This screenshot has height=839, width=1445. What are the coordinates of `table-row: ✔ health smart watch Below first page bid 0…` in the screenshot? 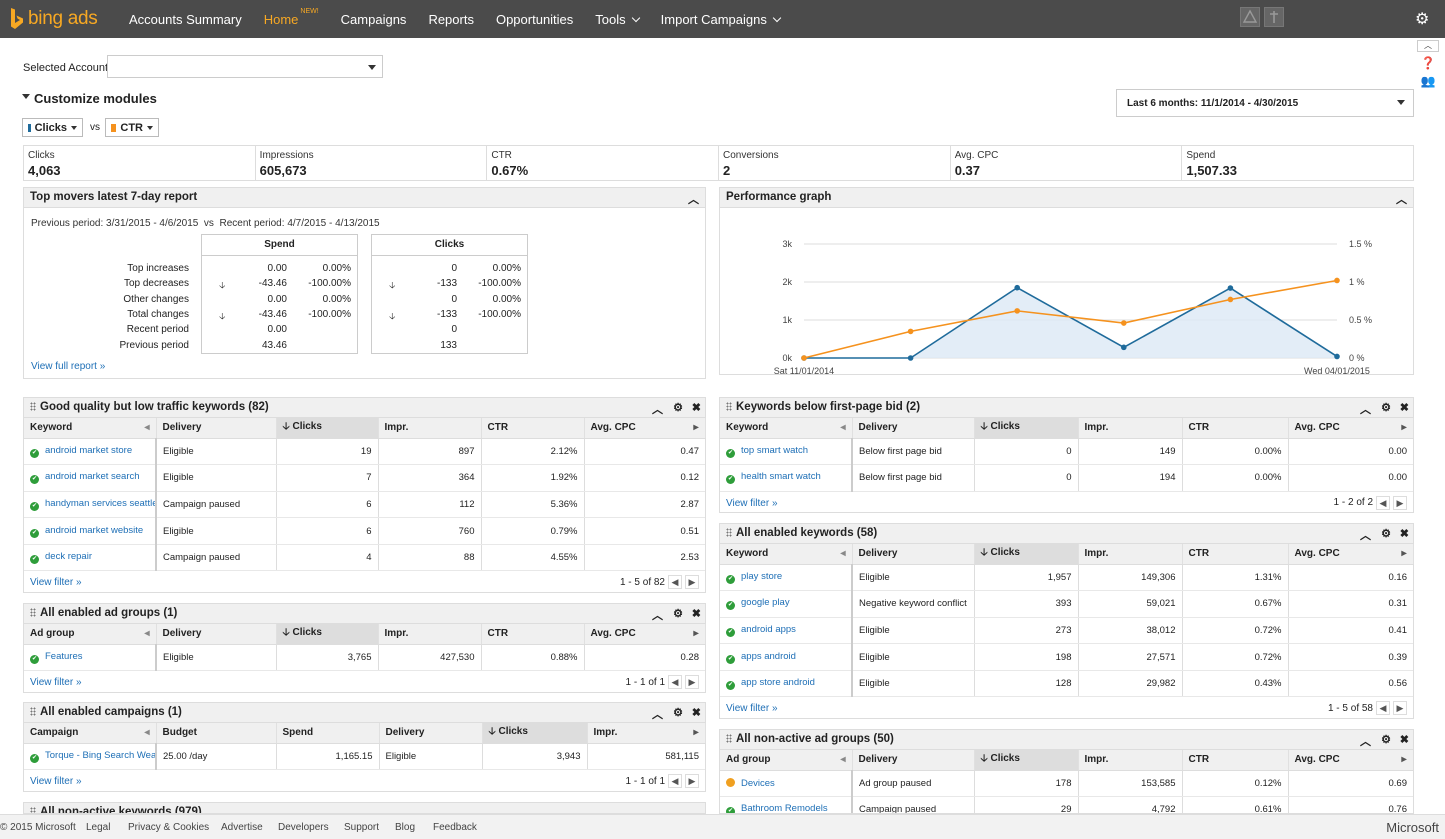 It's located at (1066, 478).